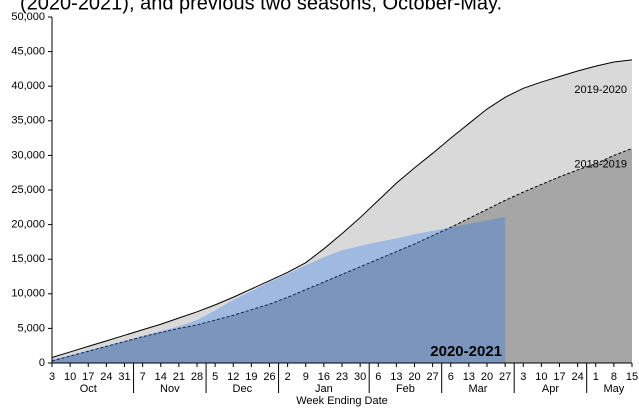  Describe the element at coordinates (31, 328) in the screenshot. I see `y-tick-label: 5,000` at that location.